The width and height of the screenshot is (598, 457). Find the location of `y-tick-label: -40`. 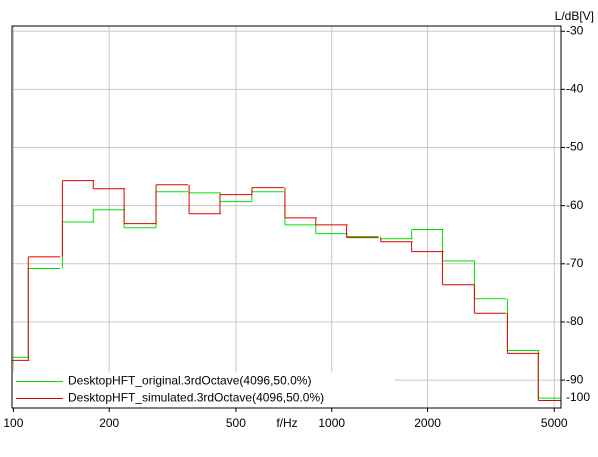

y-tick-label: -40 is located at coordinates (575, 89).